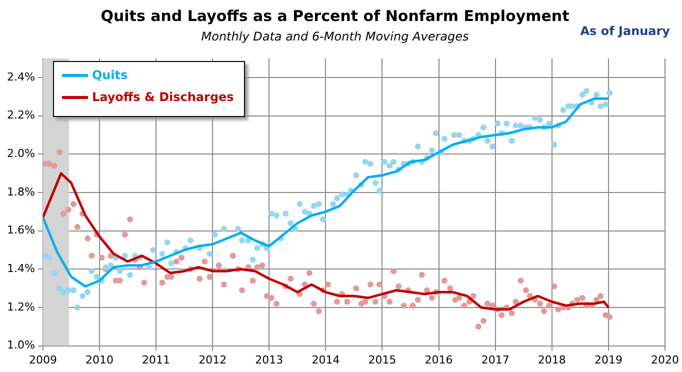 Image resolution: width=682 pixels, height=372 pixels. I want to click on chart-title: Quits and Layoffs as a Percent of Nonfarm Employment, so click(335, 15).